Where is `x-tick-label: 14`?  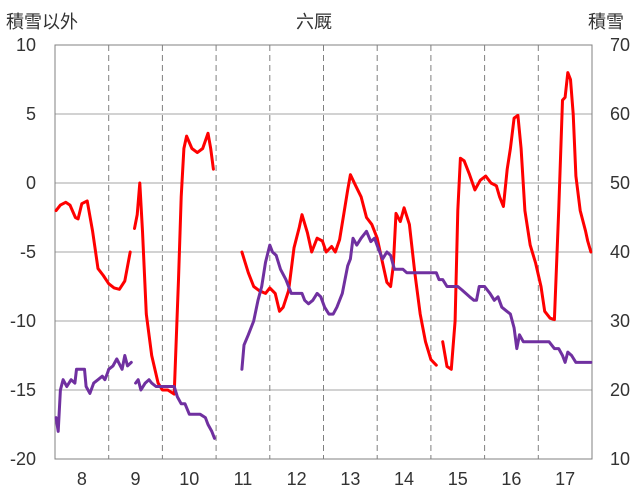
x-tick-label: 14 is located at coordinates (404, 479).